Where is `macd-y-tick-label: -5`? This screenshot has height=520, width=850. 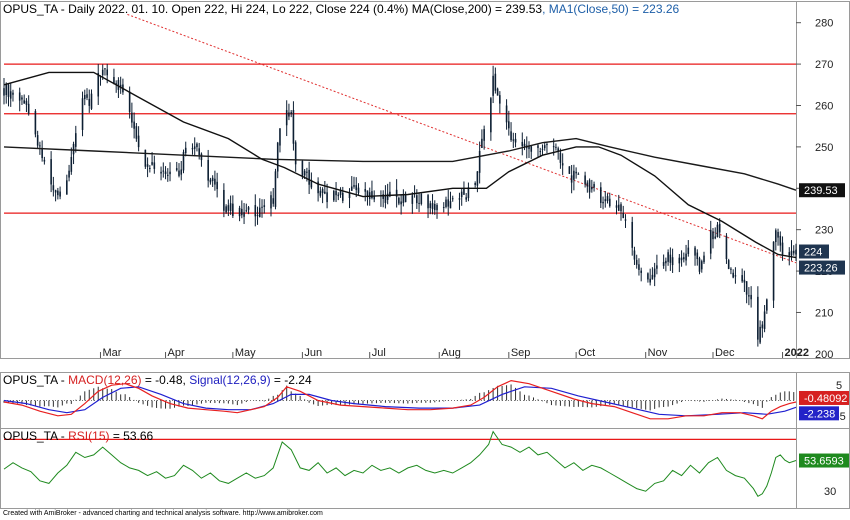
macd-y-tick-label: -5 is located at coordinates (841, 417).